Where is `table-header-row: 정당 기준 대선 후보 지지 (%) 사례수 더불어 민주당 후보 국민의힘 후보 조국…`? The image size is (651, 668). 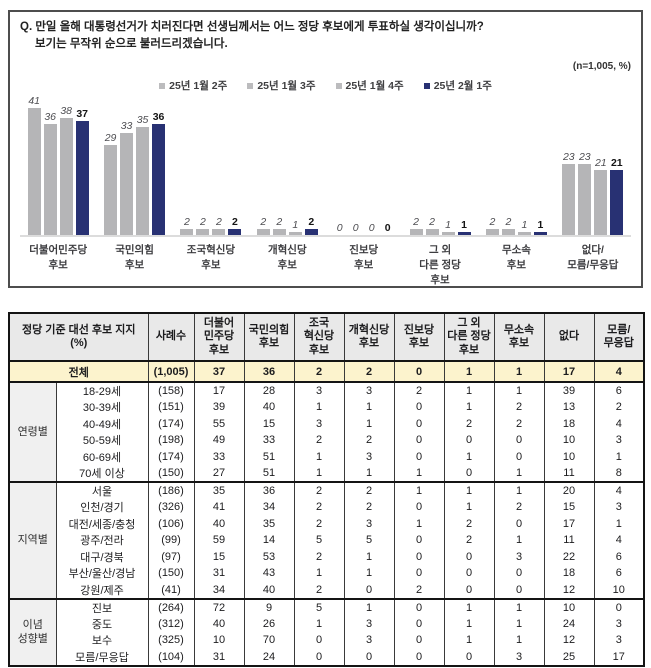
table-header-row: 정당 기준 대선 후보 지지 (%) 사례수 더불어 민주당 후보 국민의힘 후보 조국… is located at coordinates (326, 337).